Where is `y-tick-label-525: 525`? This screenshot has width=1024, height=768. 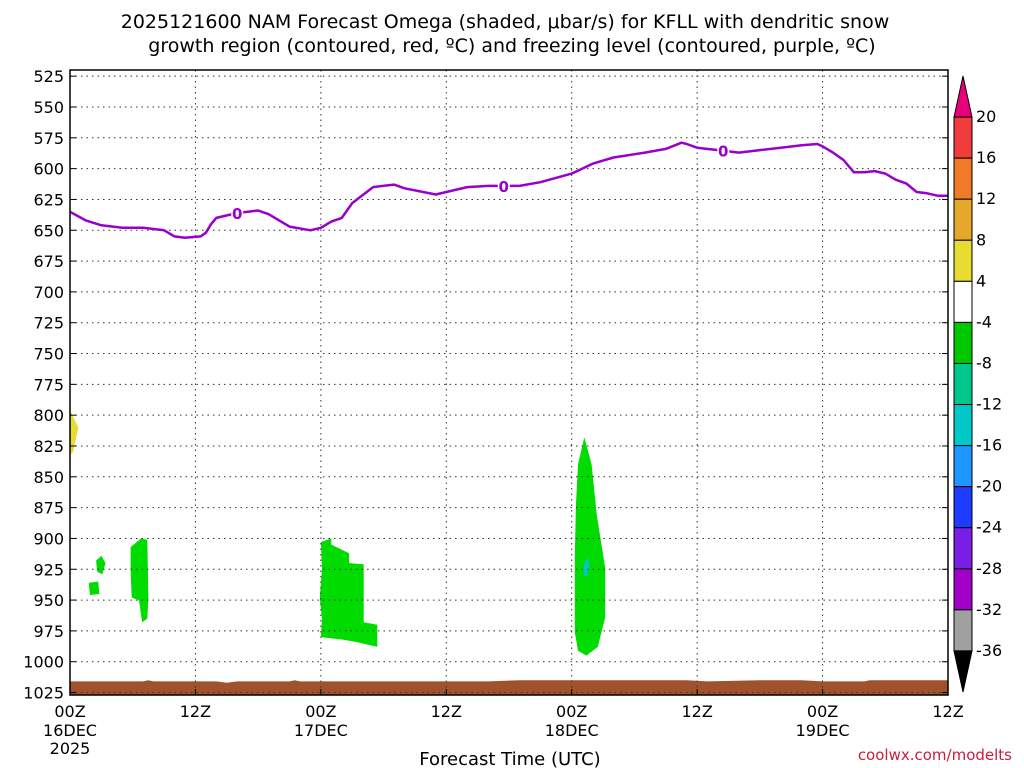
y-tick-label-525: 525 is located at coordinates (48, 76).